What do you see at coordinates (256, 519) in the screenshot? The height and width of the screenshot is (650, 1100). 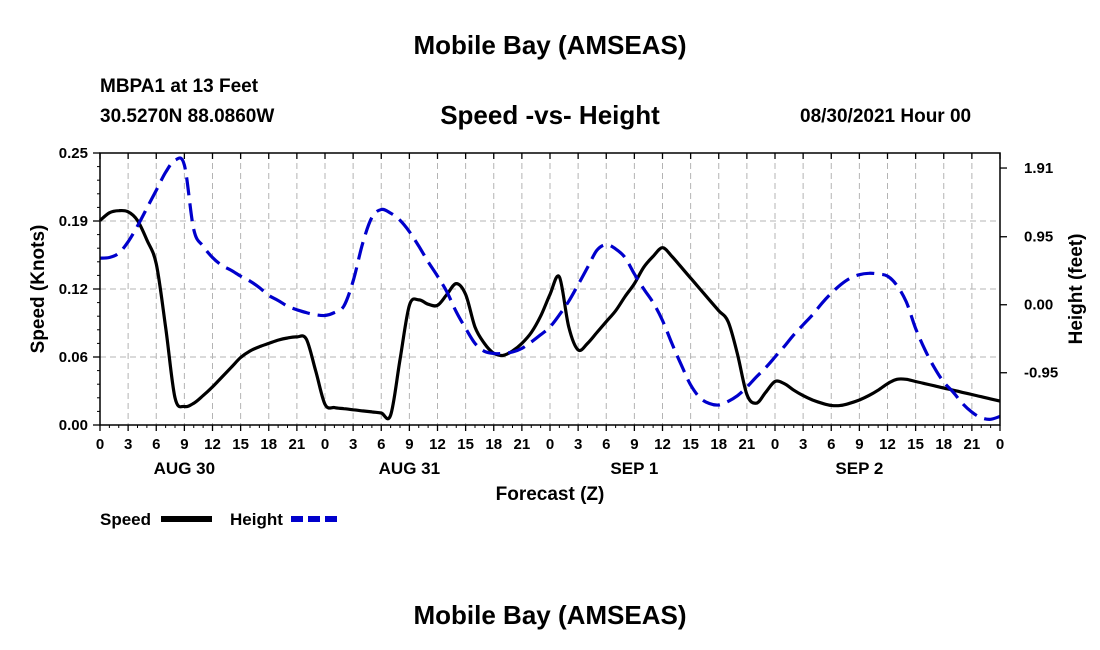 I see `legend-height-label: Height` at bounding box center [256, 519].